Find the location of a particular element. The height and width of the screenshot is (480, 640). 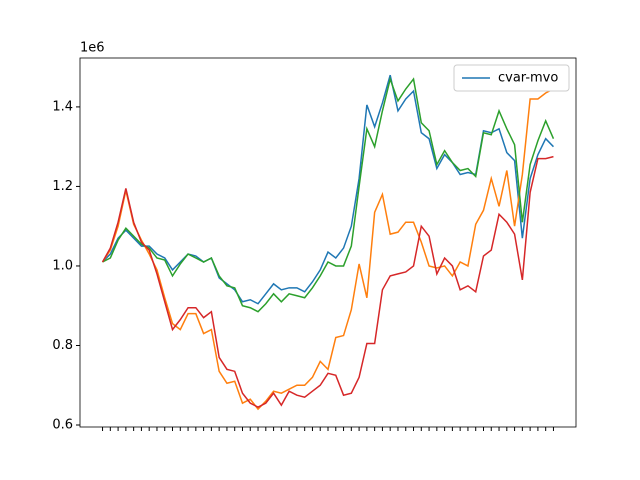

y-tick-label: 1.0 is located at coordinates (62, 265).